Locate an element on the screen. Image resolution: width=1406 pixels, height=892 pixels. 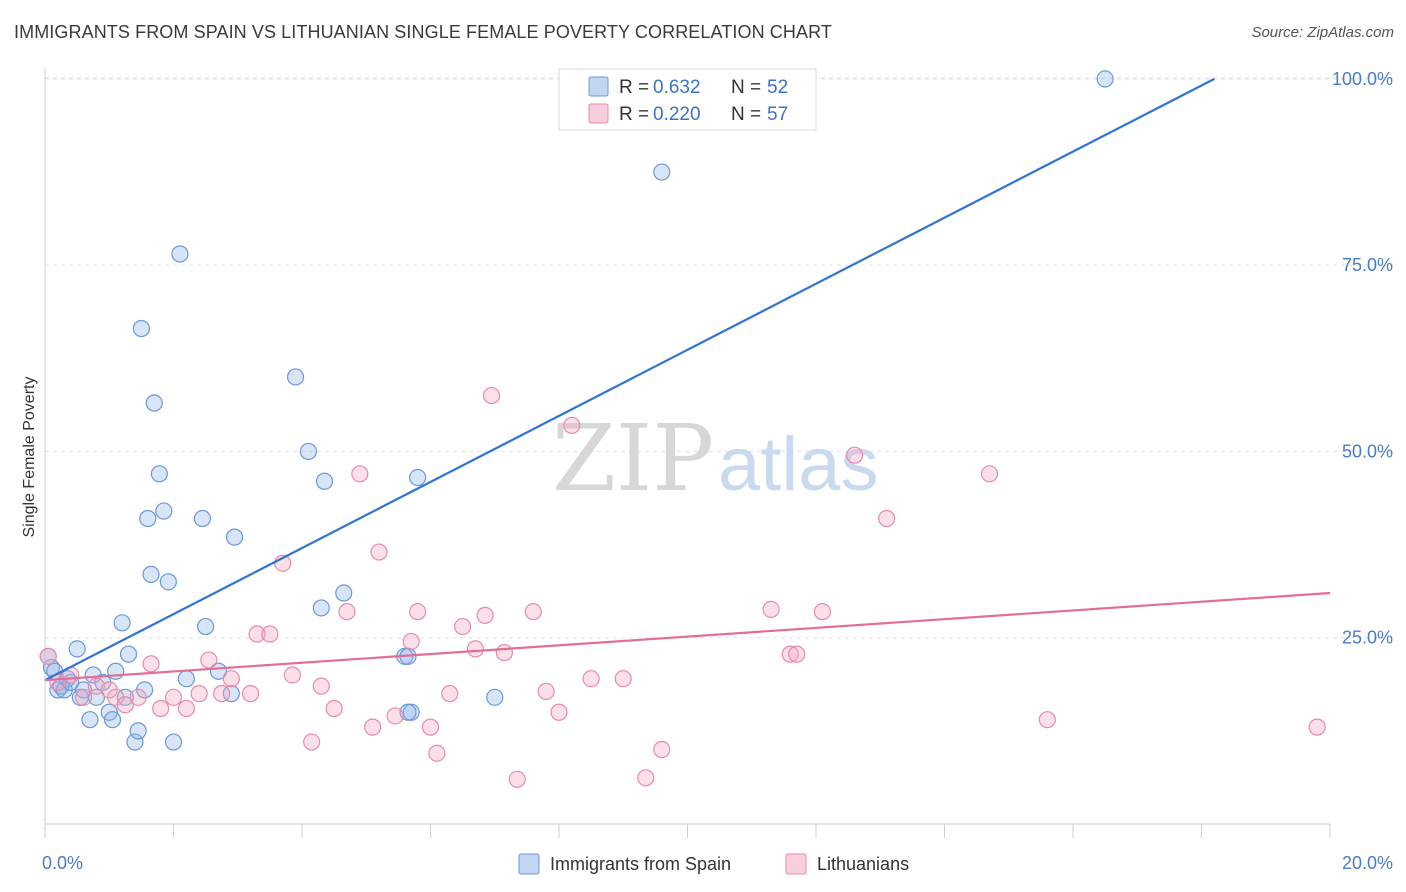
legend-series-label-spain: Immigrants from Spain is located at coordinates (640, 864).